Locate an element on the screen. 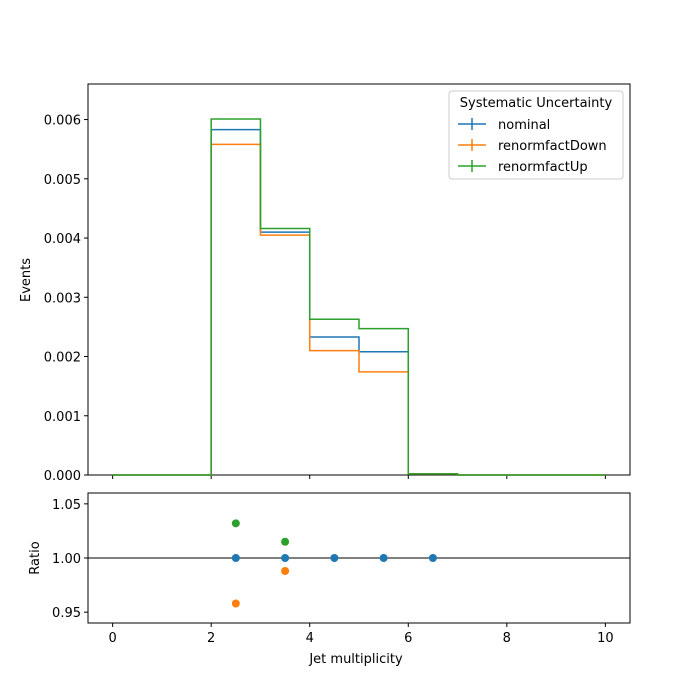  ratio-x-axis-label: Jet multiplicity is located at coordinates (355, 659).